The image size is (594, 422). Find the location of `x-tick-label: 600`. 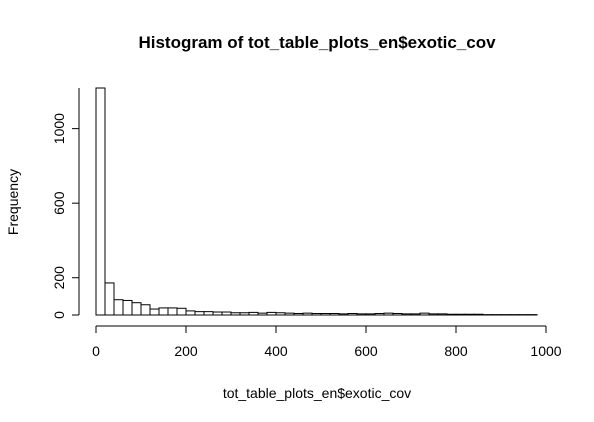

x-tick-label: 600 is located at coordinates (366, 351).